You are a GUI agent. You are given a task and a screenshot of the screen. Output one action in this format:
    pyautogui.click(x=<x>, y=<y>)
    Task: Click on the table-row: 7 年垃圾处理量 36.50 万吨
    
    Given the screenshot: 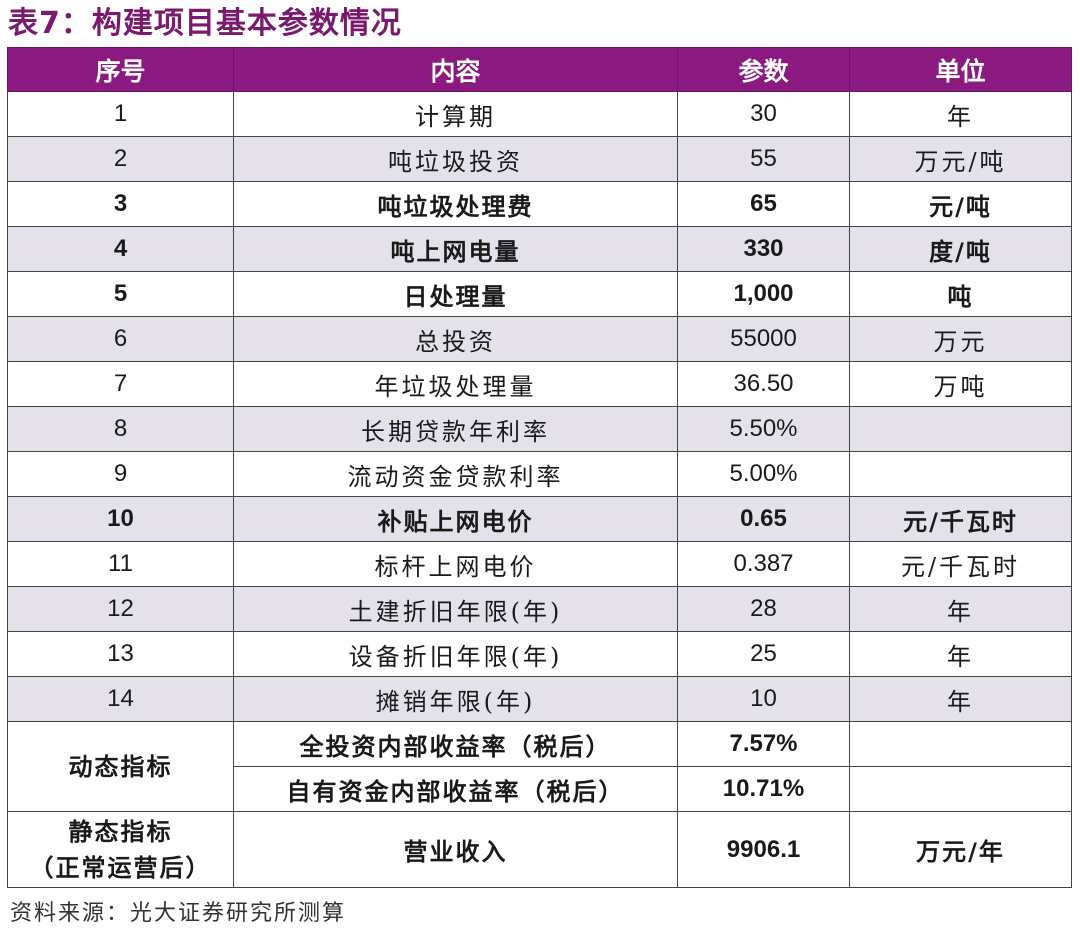 What is the action you would take?
    pyautogui.click(x=539, y=384)
    